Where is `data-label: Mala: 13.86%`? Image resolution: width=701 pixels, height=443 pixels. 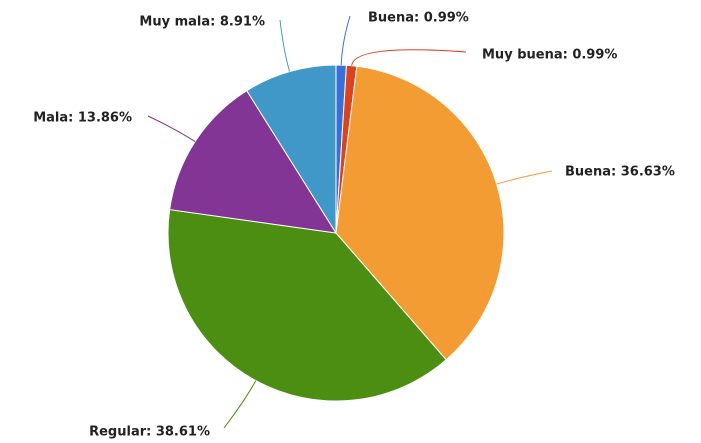
data-label: Mala: 13.86% is located at coordinates (82, 118).